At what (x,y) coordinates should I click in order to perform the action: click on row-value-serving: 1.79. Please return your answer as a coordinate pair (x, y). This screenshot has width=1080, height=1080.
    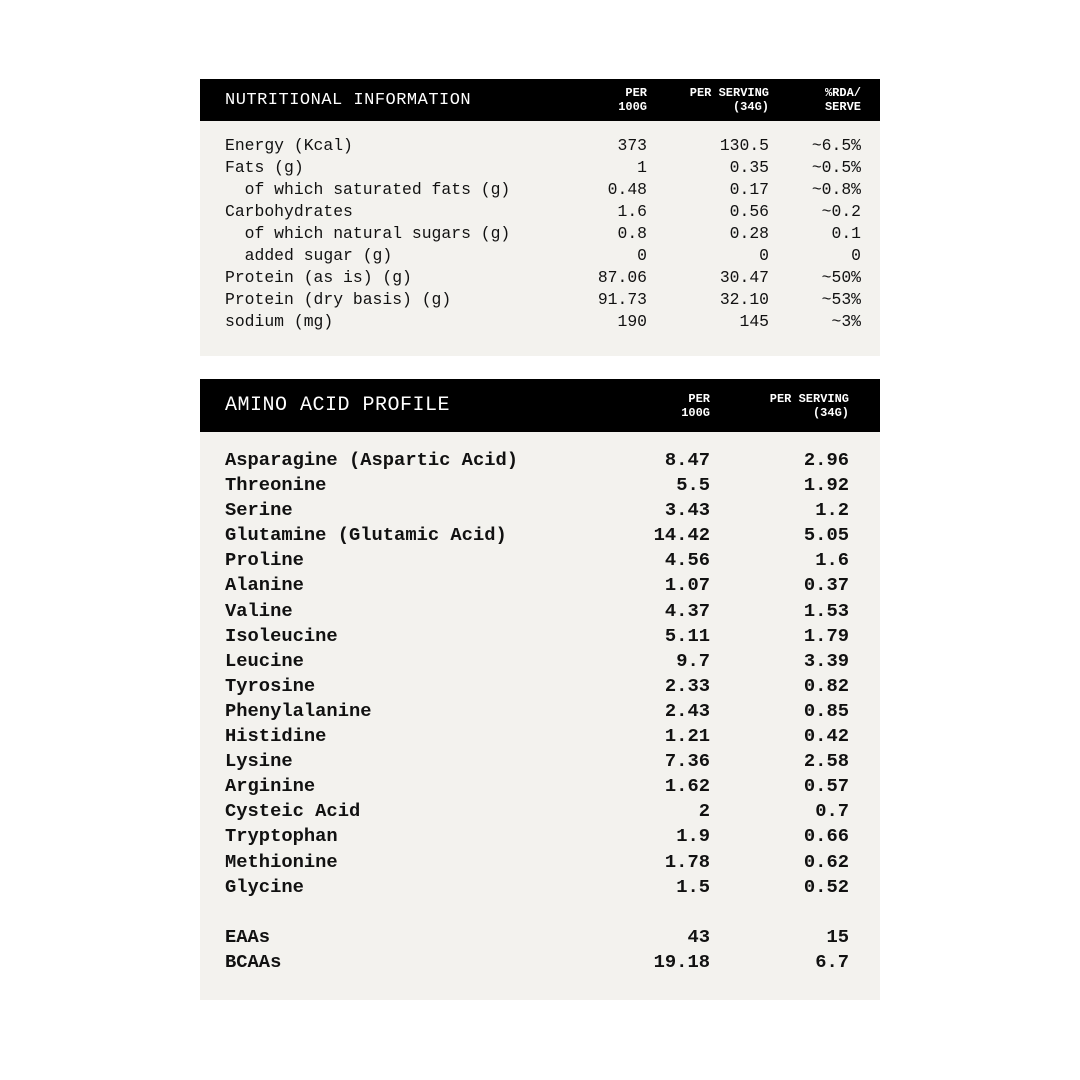
    Looking at the image, I should click on (826, 635).